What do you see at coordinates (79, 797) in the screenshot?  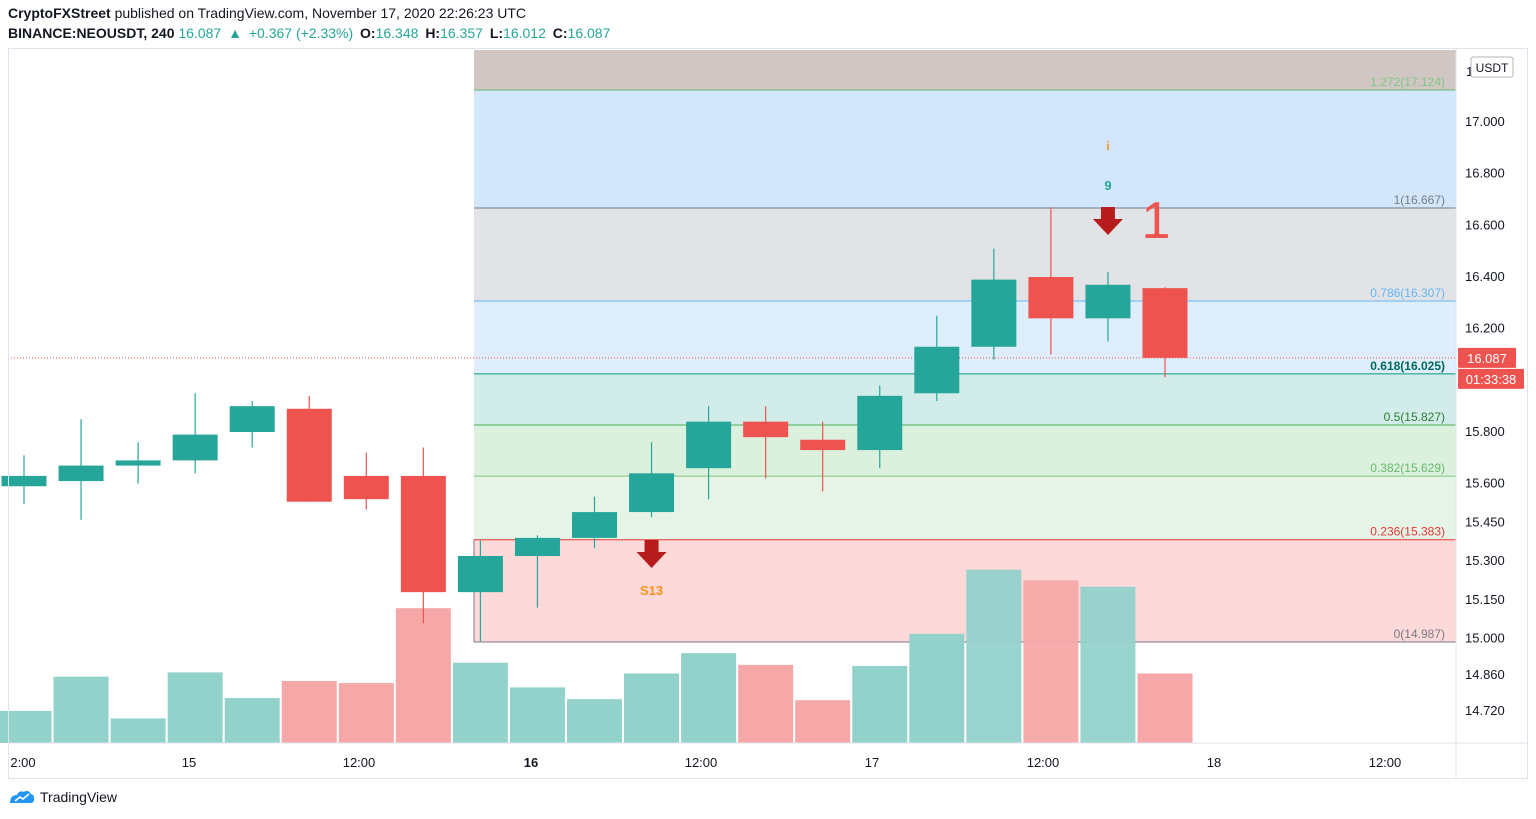 I see `tradingview-brand: TradingView` at bounding box center [79, 797].